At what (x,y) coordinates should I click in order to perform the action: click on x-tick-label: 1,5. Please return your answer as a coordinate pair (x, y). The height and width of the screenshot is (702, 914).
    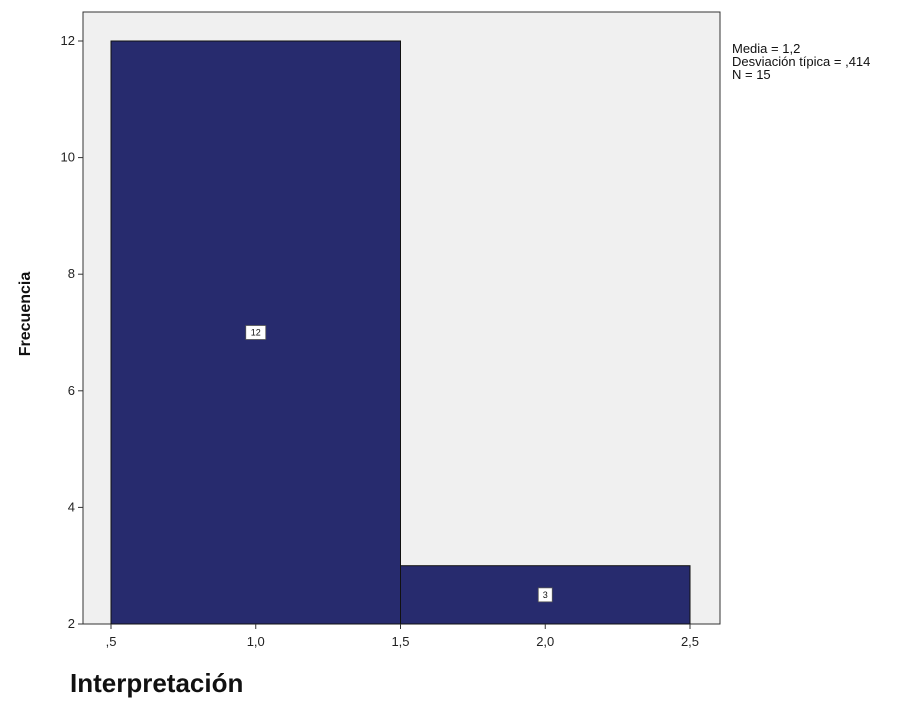
    Looking at the image, I should click on (400, 641).